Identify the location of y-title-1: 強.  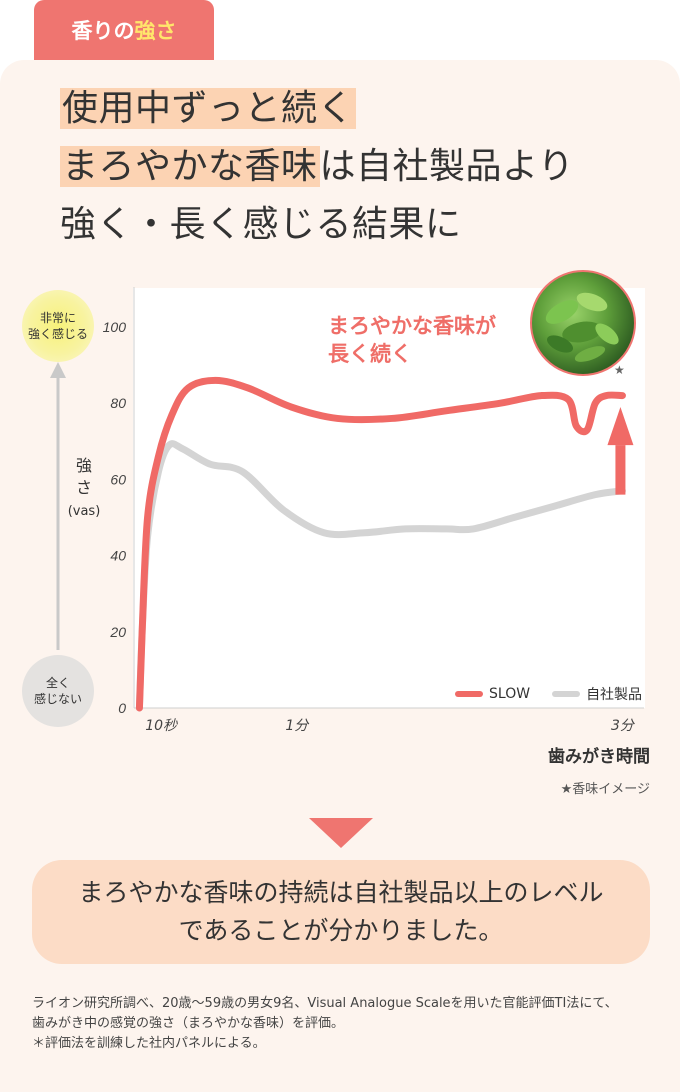
(83, 465).